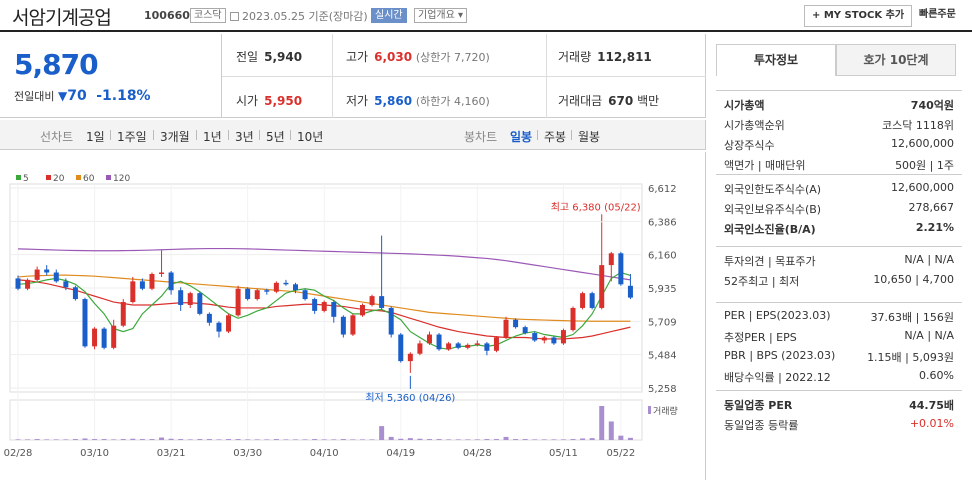  Describe the element at coordinates (896, 60) in the screenshot. I see `tab-order-book: 호가 10단계` at that location.